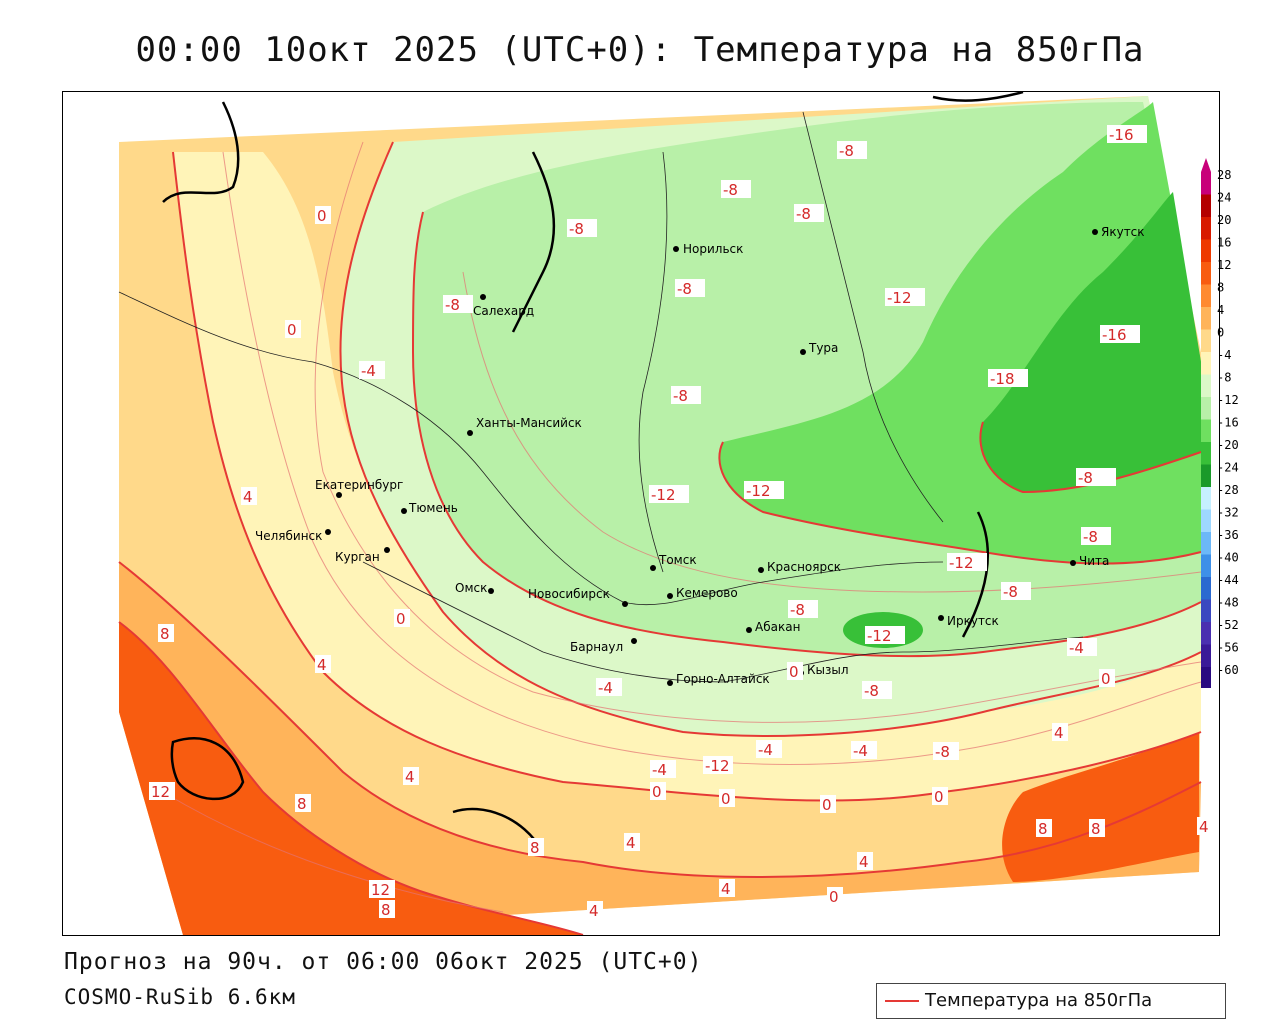 This screenshot has width=1280, height=1024. I want to click on city-salekhard: Салехард, so click(503, 306).